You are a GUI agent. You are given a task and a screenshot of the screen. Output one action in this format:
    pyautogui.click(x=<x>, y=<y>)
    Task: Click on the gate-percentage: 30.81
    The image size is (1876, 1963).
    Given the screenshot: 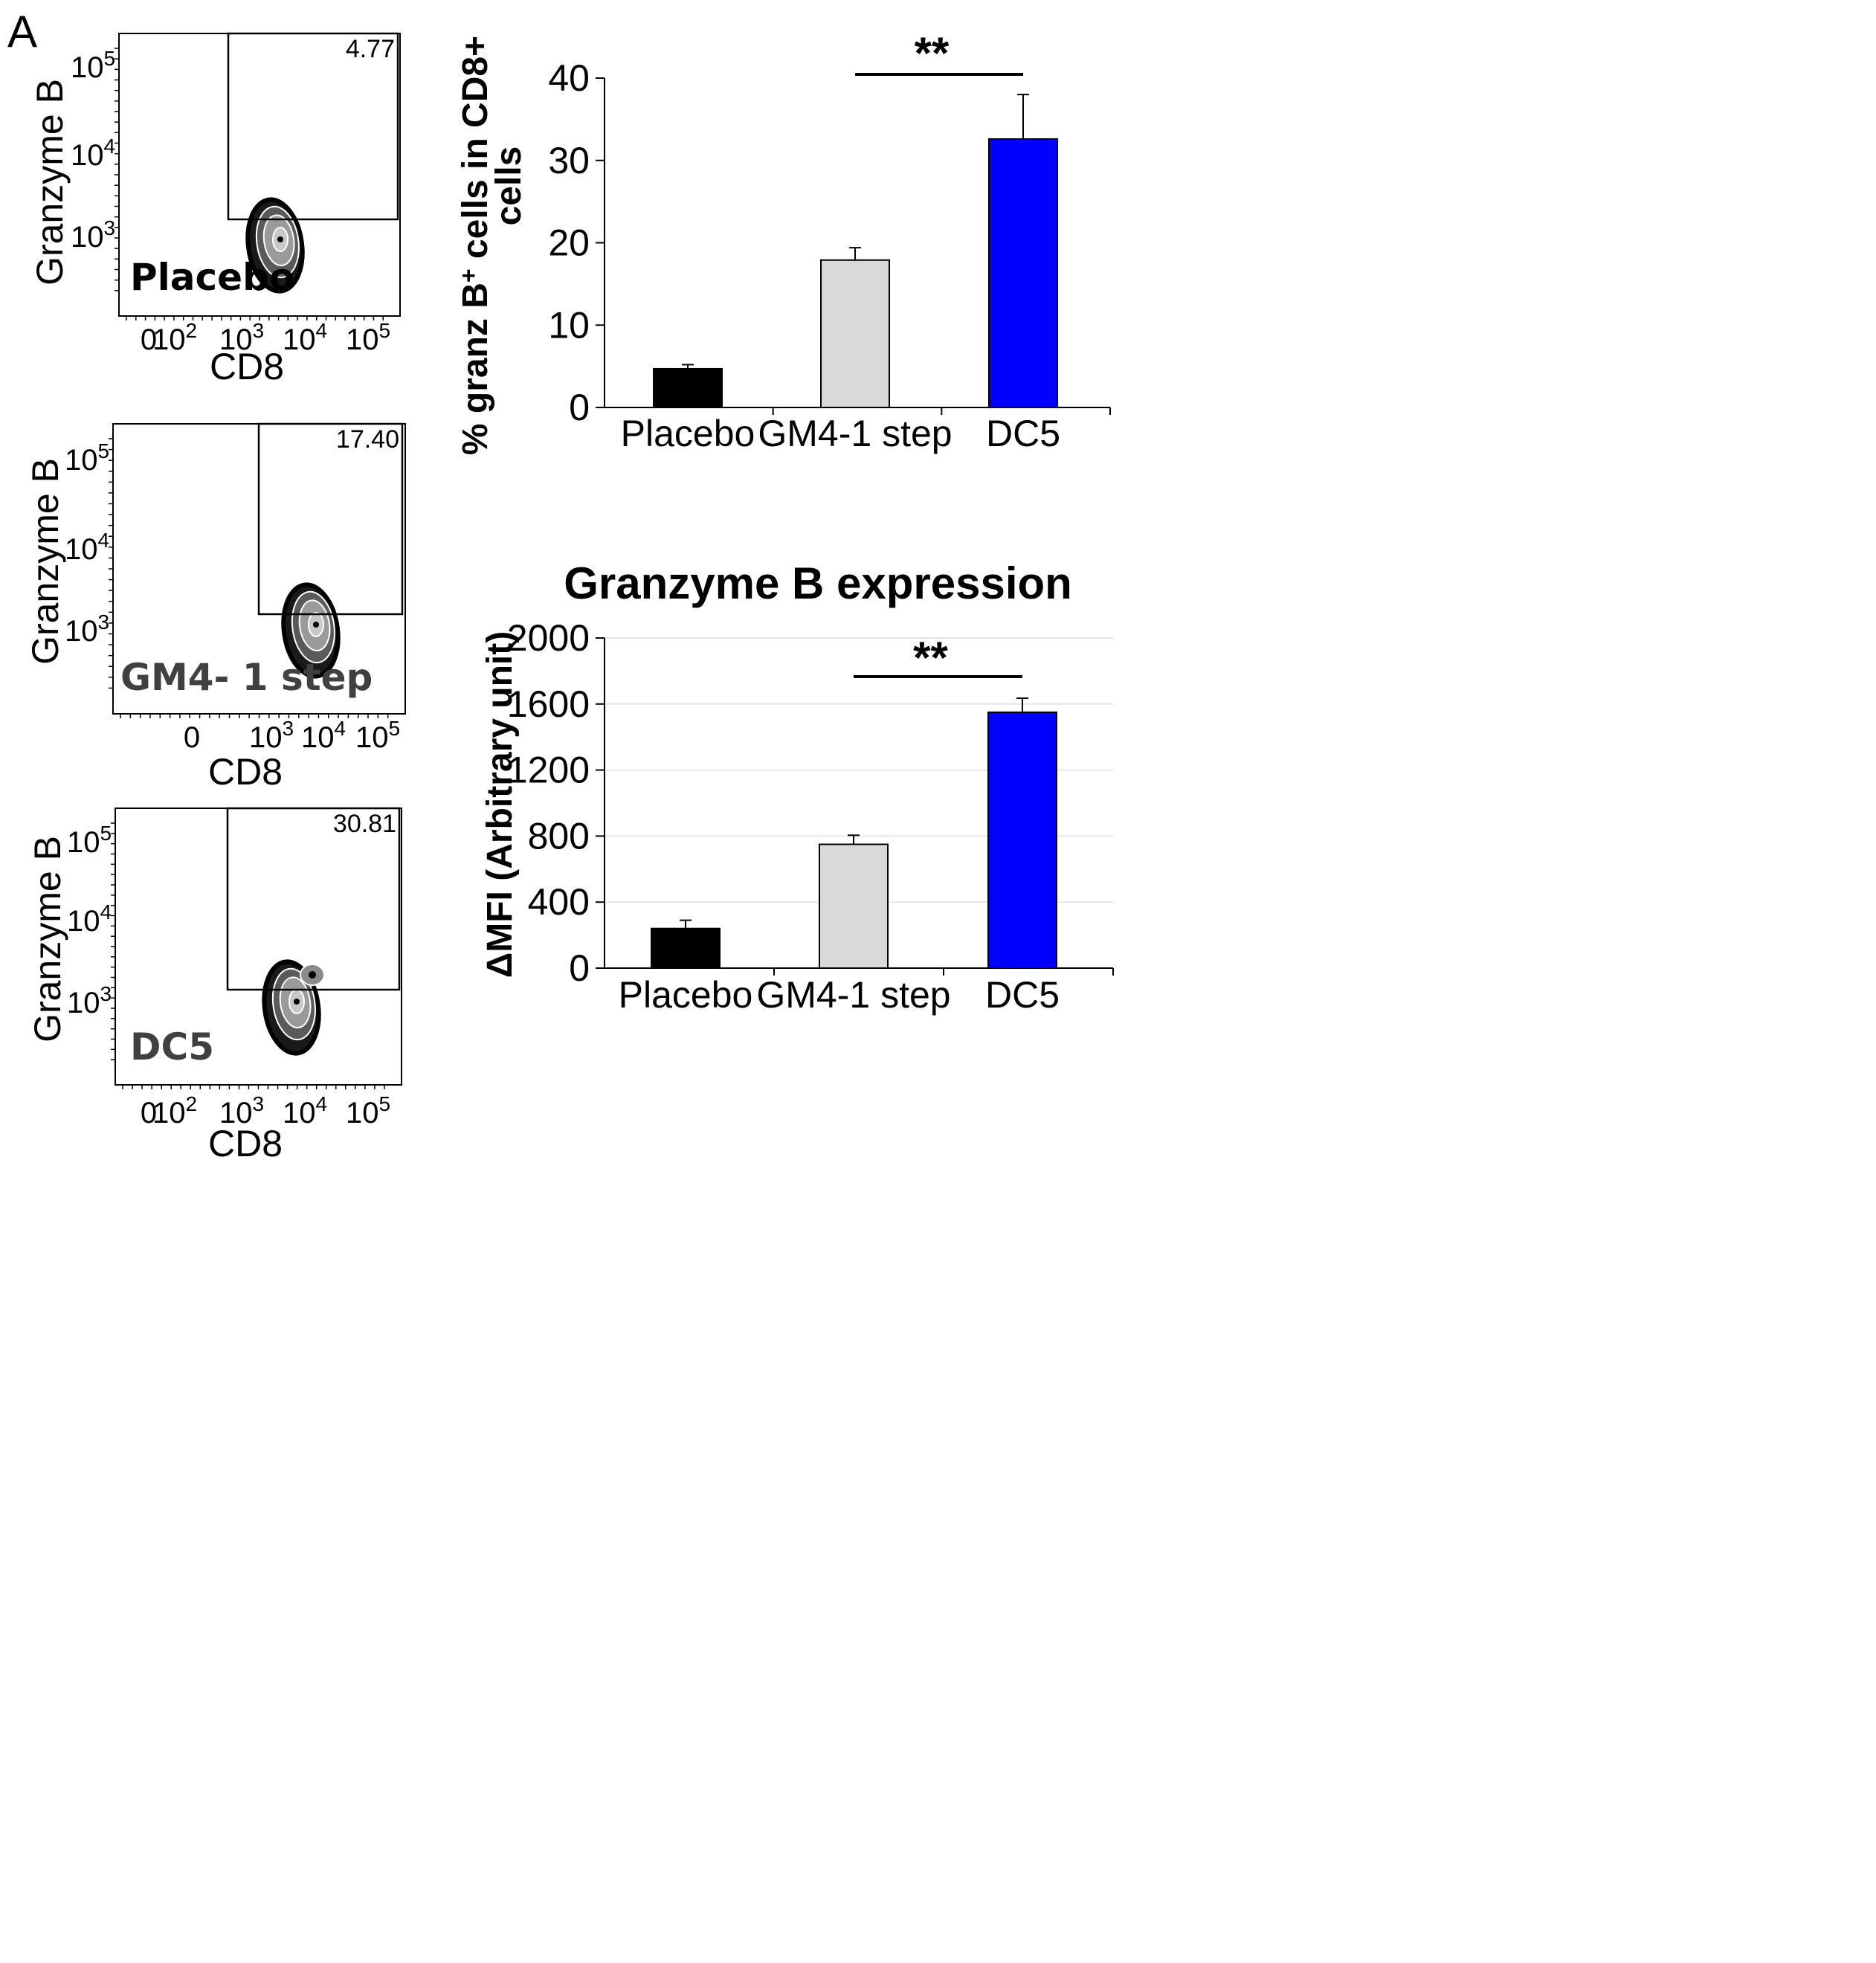 What is the action you would take?
    pyautogui.click(x=364, y=824)
    